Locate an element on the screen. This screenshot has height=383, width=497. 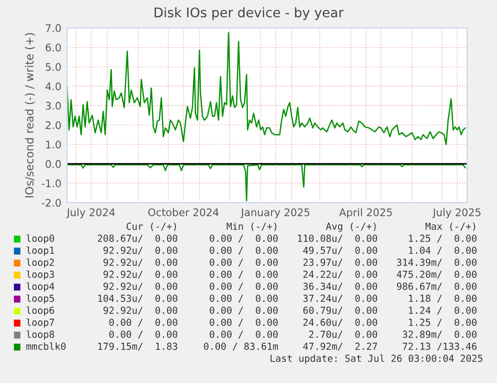
y-tick-label: 6.0 is located at coordinates (53, 48).